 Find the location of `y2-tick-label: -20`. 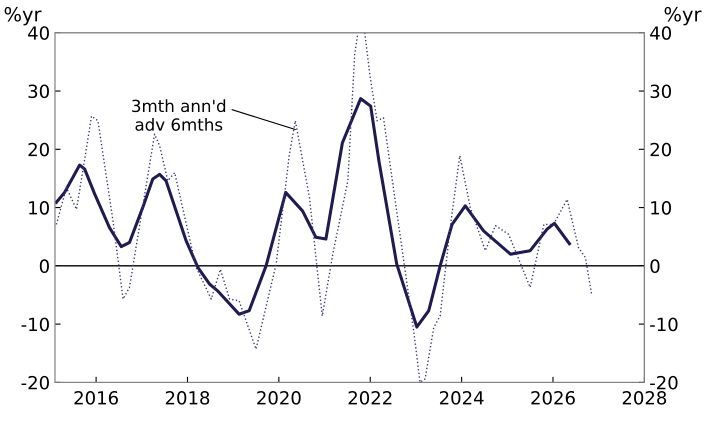

y2-tick-label: -20 is located at coordinates (664, 383).